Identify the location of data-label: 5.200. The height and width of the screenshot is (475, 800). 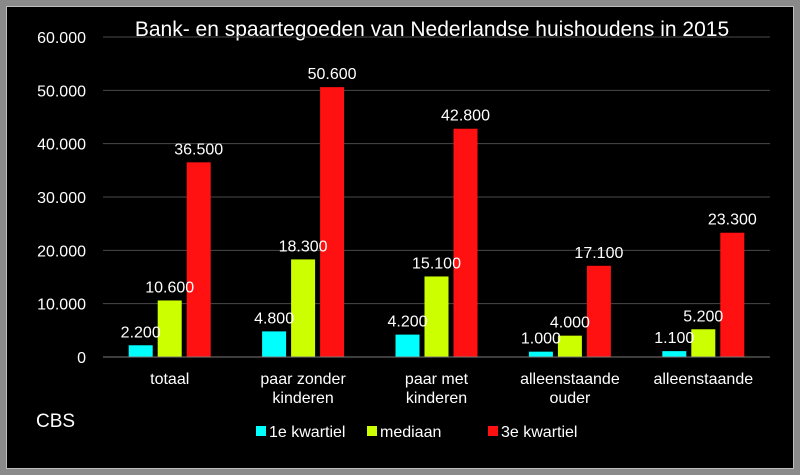
(703, 316).